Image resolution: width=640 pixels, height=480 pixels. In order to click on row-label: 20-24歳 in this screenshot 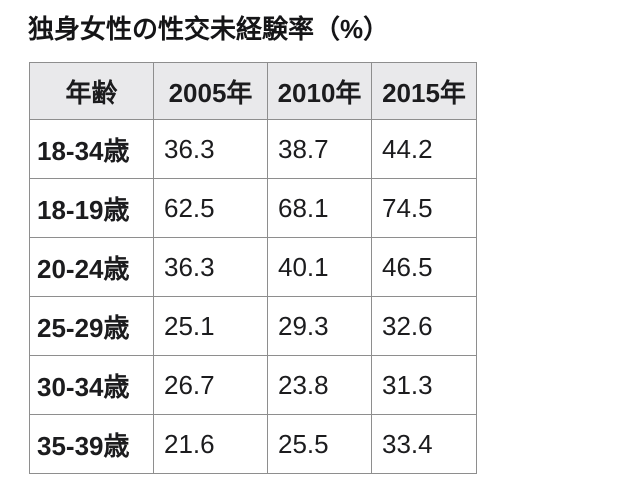, I will do `click(91, 267)`.